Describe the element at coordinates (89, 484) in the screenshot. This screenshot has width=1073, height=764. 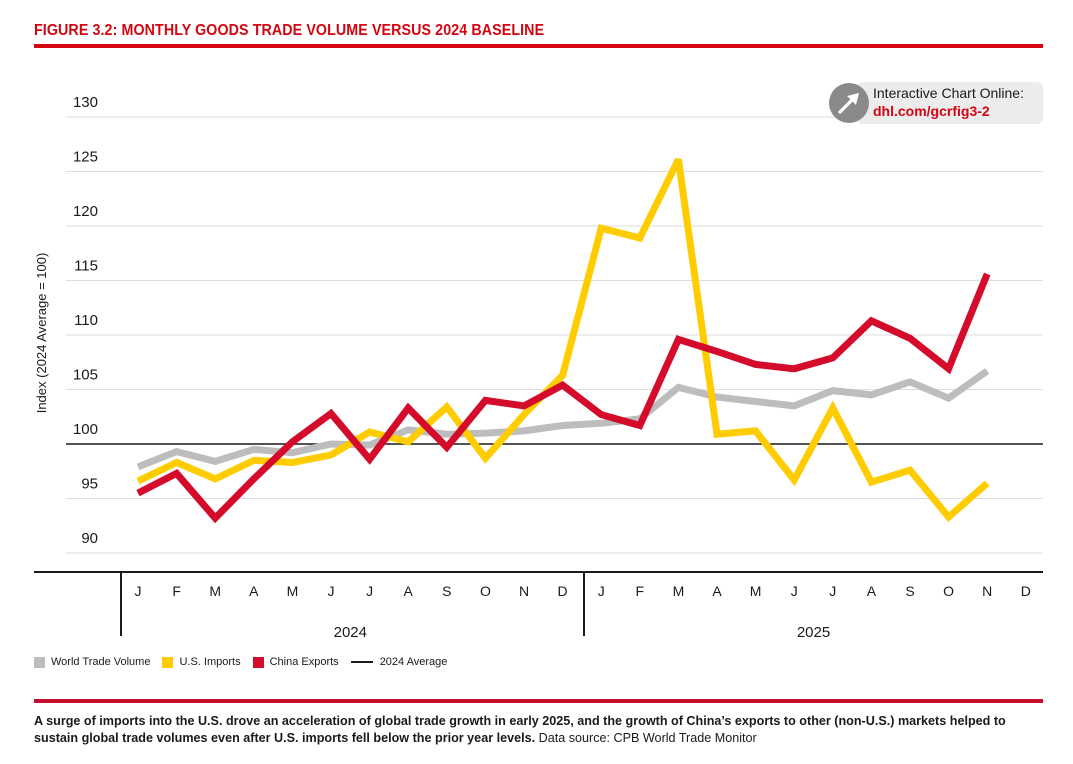
I see `y-tick-95: 95` at that location.